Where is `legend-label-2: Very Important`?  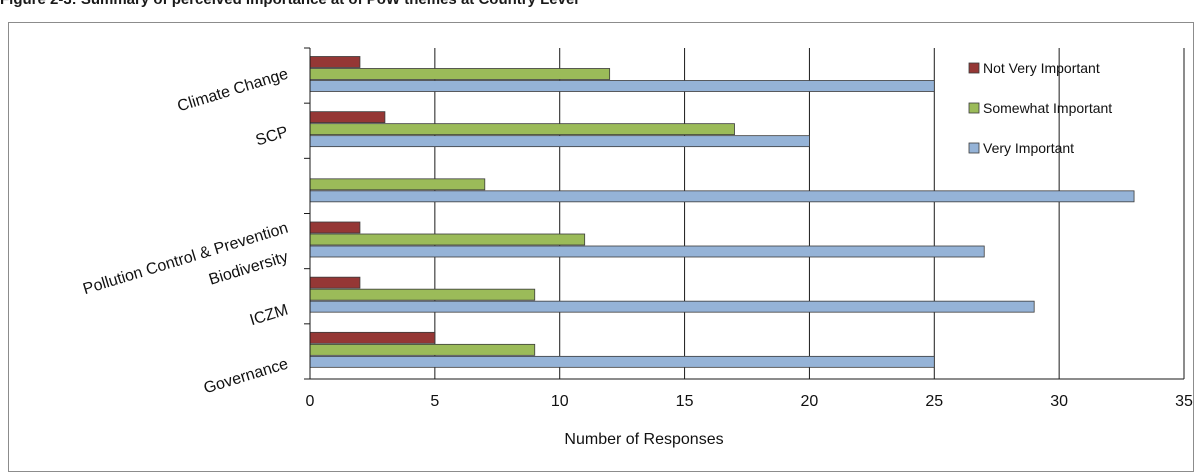
legend-label-2: Very Important is located at coordinates (1028, 148).